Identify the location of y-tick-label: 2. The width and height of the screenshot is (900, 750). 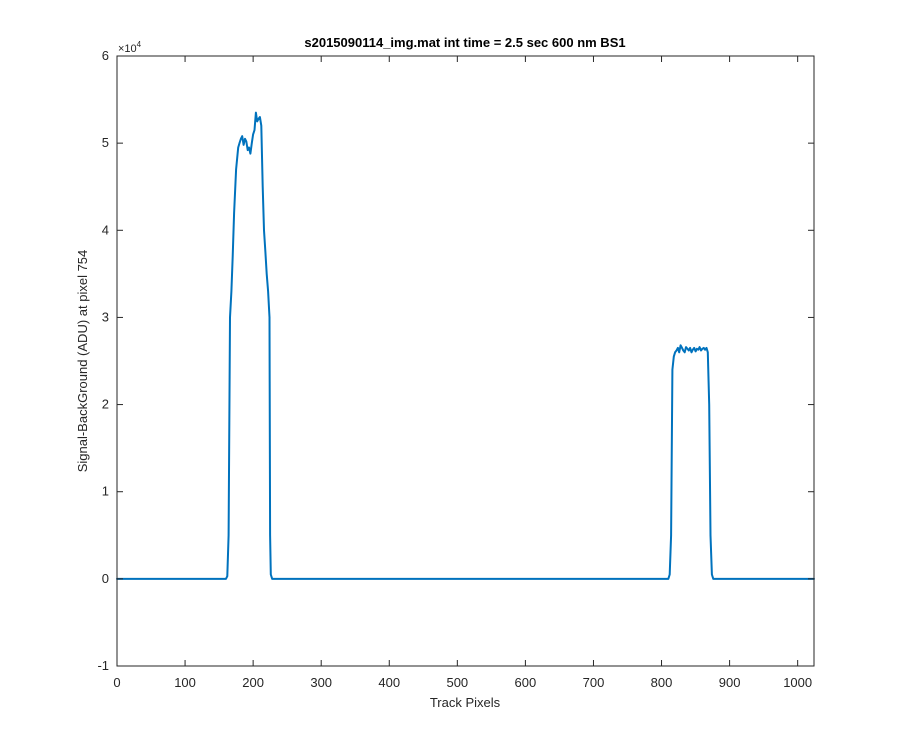
(105, 404).